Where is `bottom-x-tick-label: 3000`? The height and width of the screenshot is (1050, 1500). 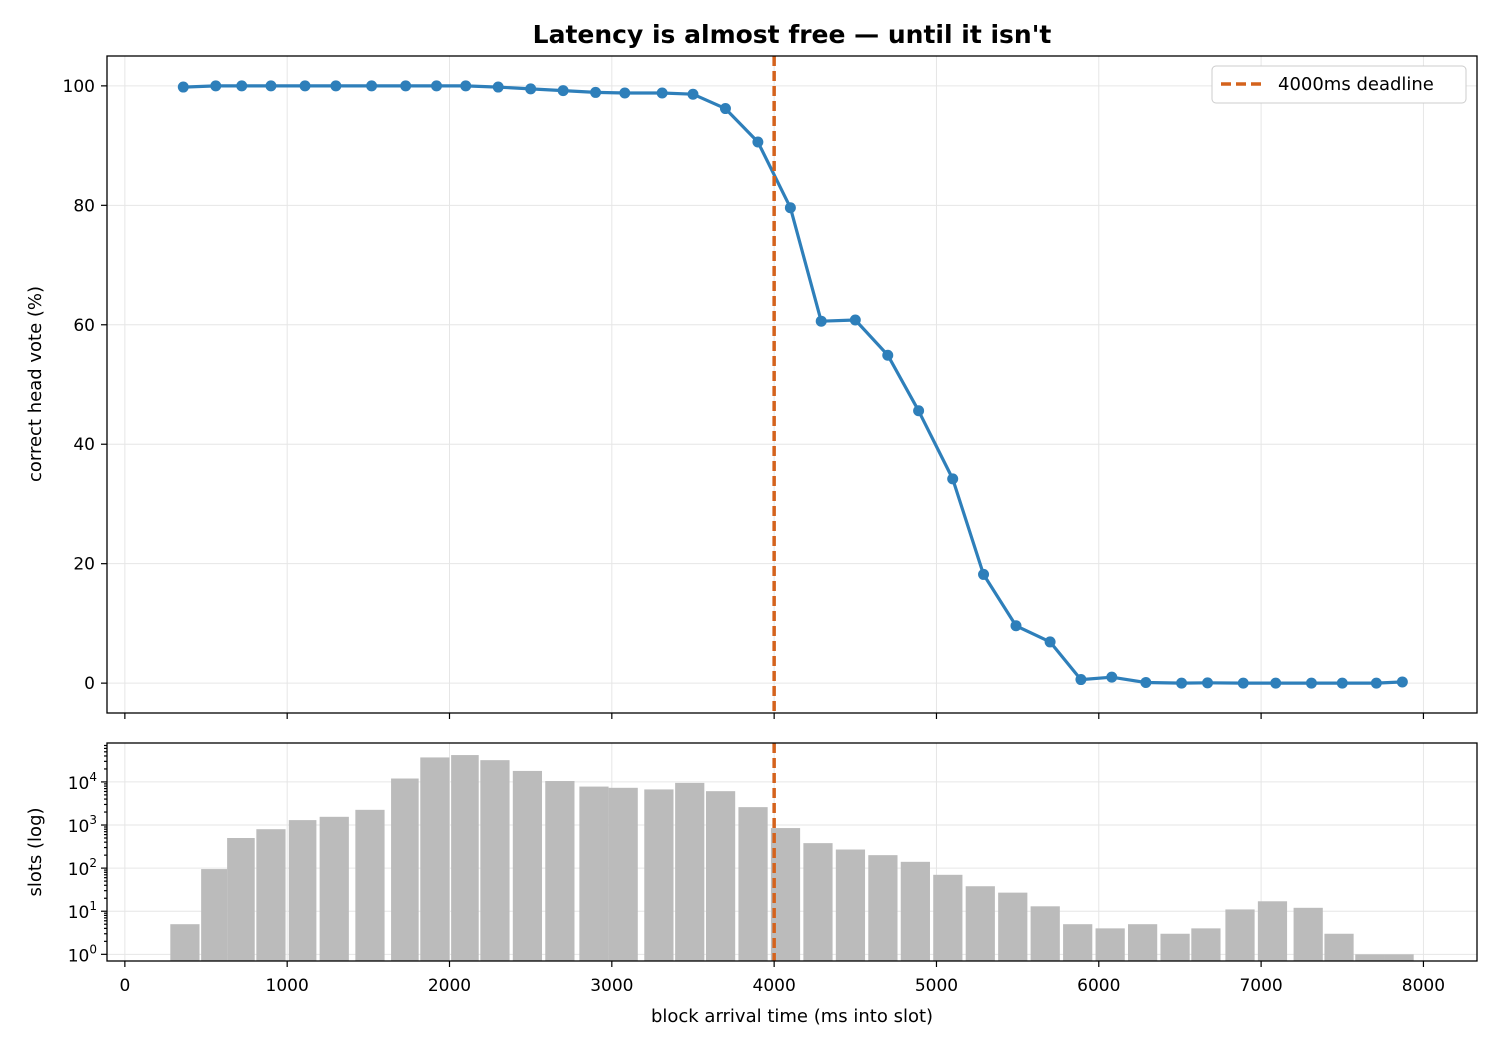 bottom-x-tick-label: 3000 is located at coordinates (611, 986).